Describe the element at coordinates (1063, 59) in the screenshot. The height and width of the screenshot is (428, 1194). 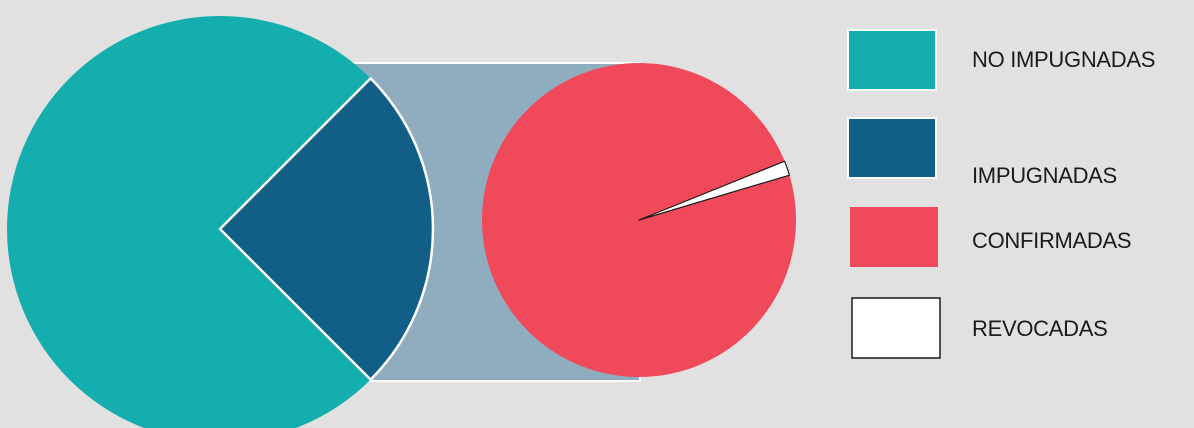
I see `legend-label-no-impugnadas: NO IMPUGNADAS` at that location.